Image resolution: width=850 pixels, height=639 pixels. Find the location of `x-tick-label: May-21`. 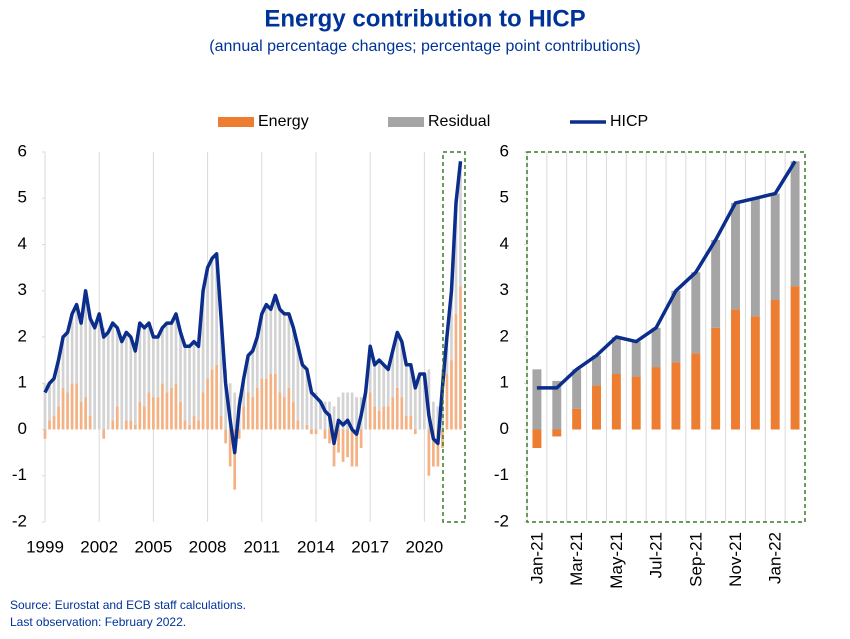

x-tick-label: May-21 is located at coordinates (616, 560).